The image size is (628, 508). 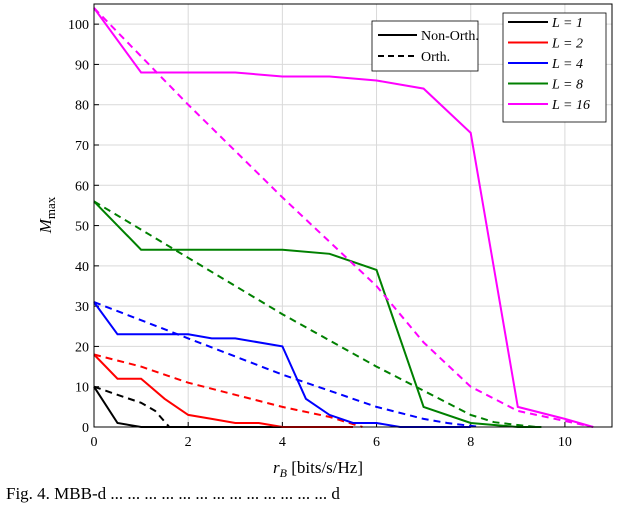 What do you see at coordinates (470, 442) in the screenshot?
I see `x-tick-label: 8` at bounding box center [470, 442].